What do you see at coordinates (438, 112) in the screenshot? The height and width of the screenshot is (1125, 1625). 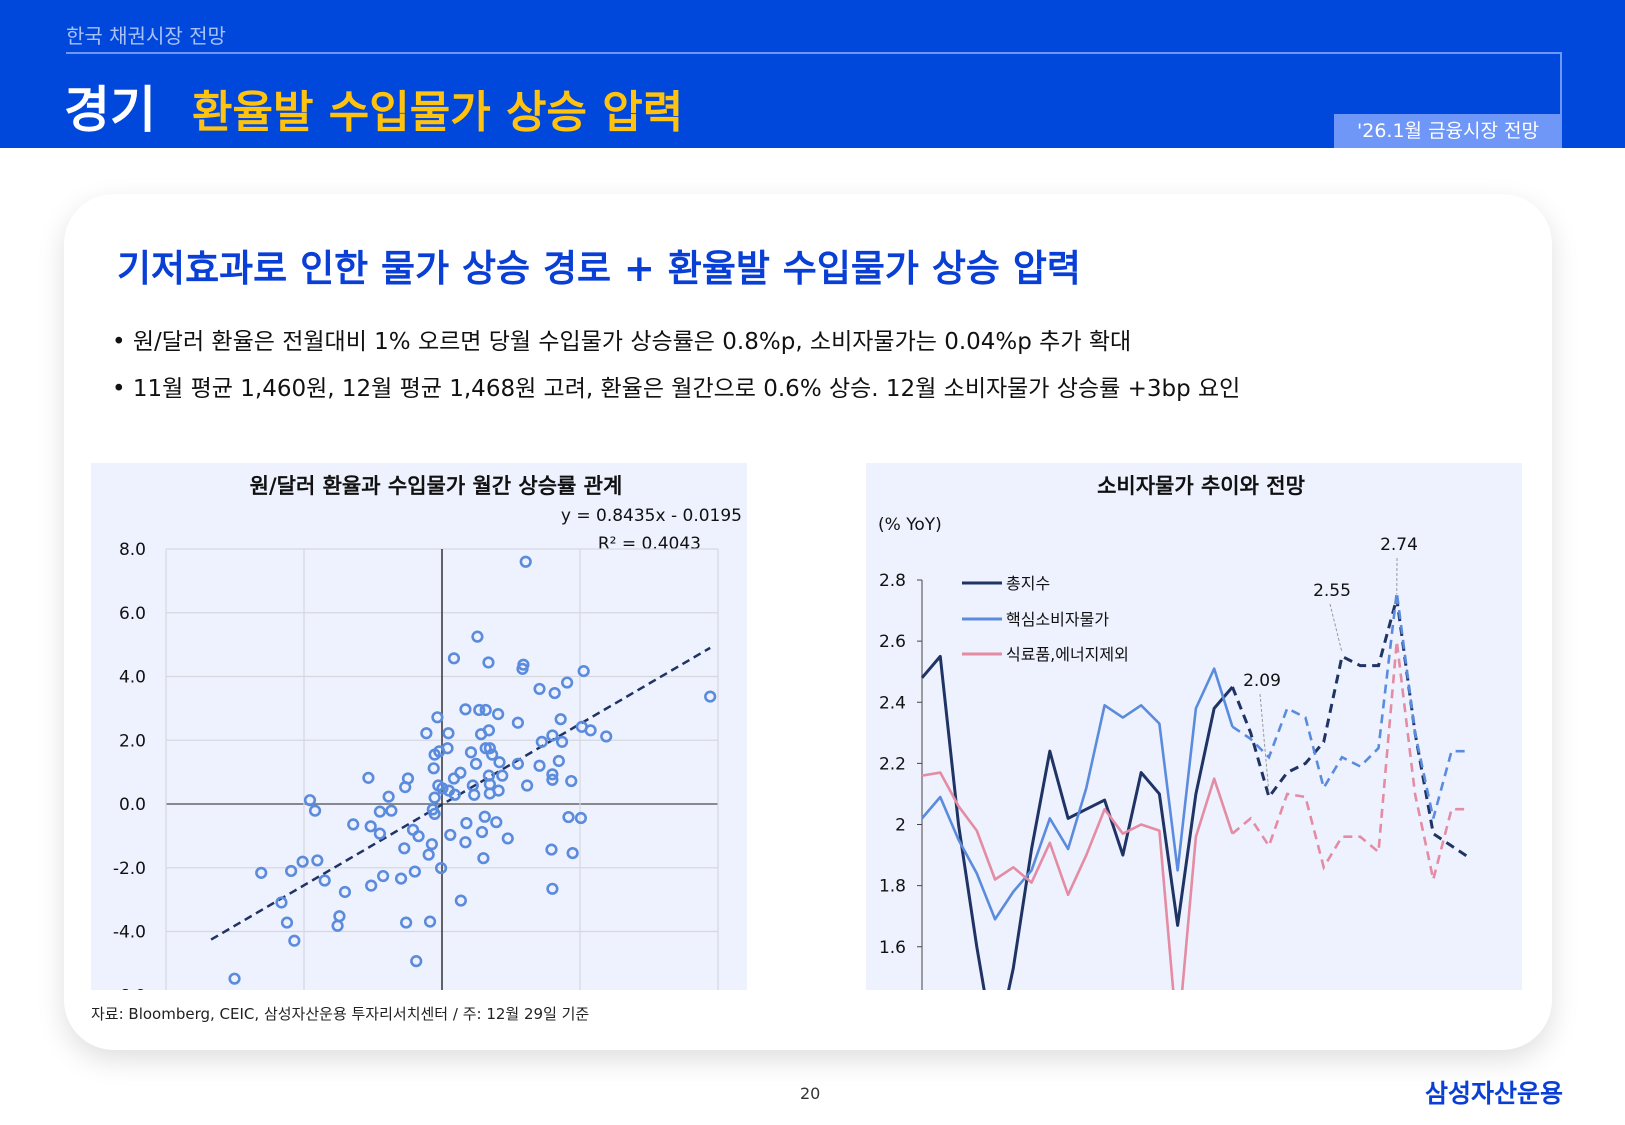 I see `page-subtitle: 환율발 수입물가 상승 압력` at bounding box center [438, 112].